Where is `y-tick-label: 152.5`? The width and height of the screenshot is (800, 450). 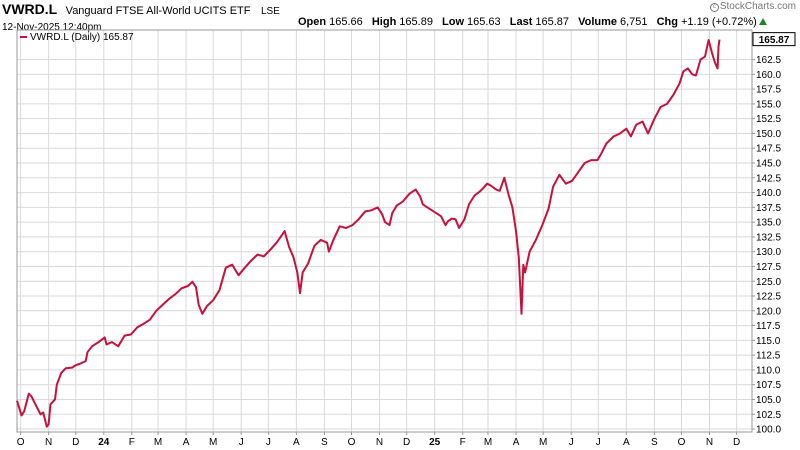
y-tick-label: 152.5 is located at coordinates (768, 119).